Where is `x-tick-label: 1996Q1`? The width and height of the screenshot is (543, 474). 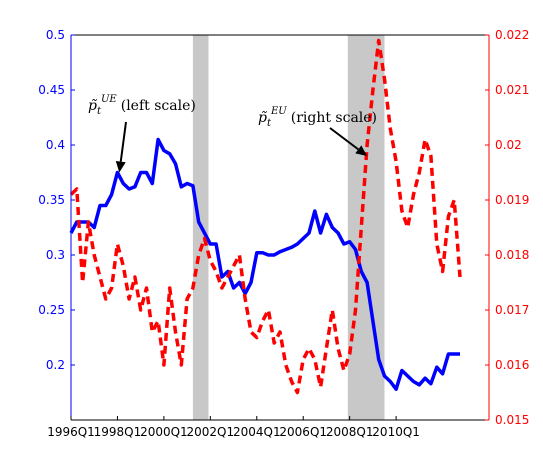
x-tick-label: 1996Q1 is located at coordinates (71, 432).